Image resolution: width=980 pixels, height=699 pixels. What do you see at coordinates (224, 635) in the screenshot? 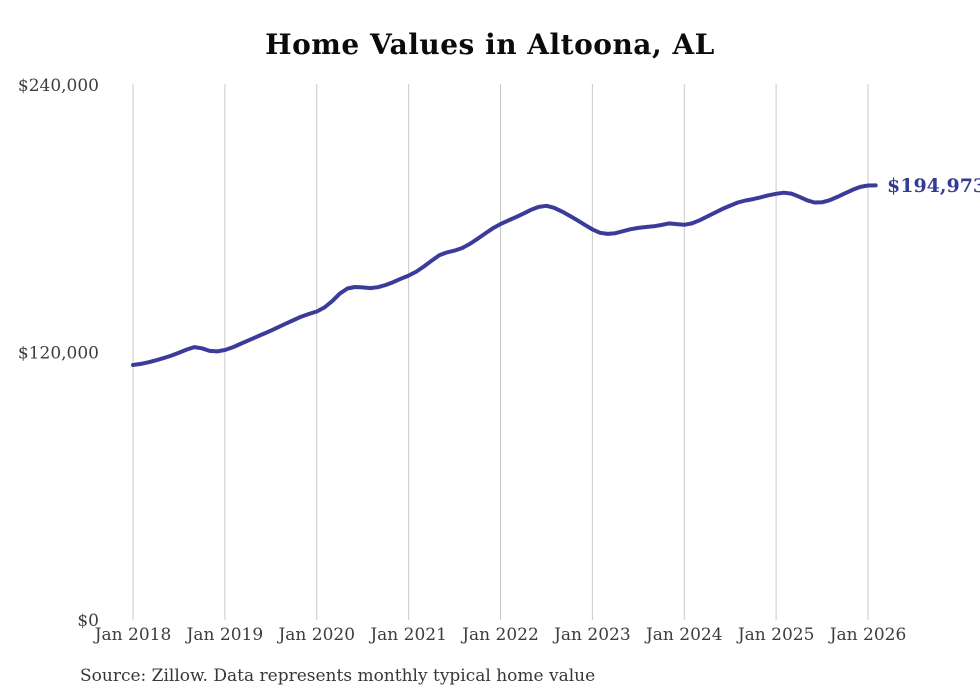
I see `x-tick-label: Jan 2019` at bounding box center [224, 635].